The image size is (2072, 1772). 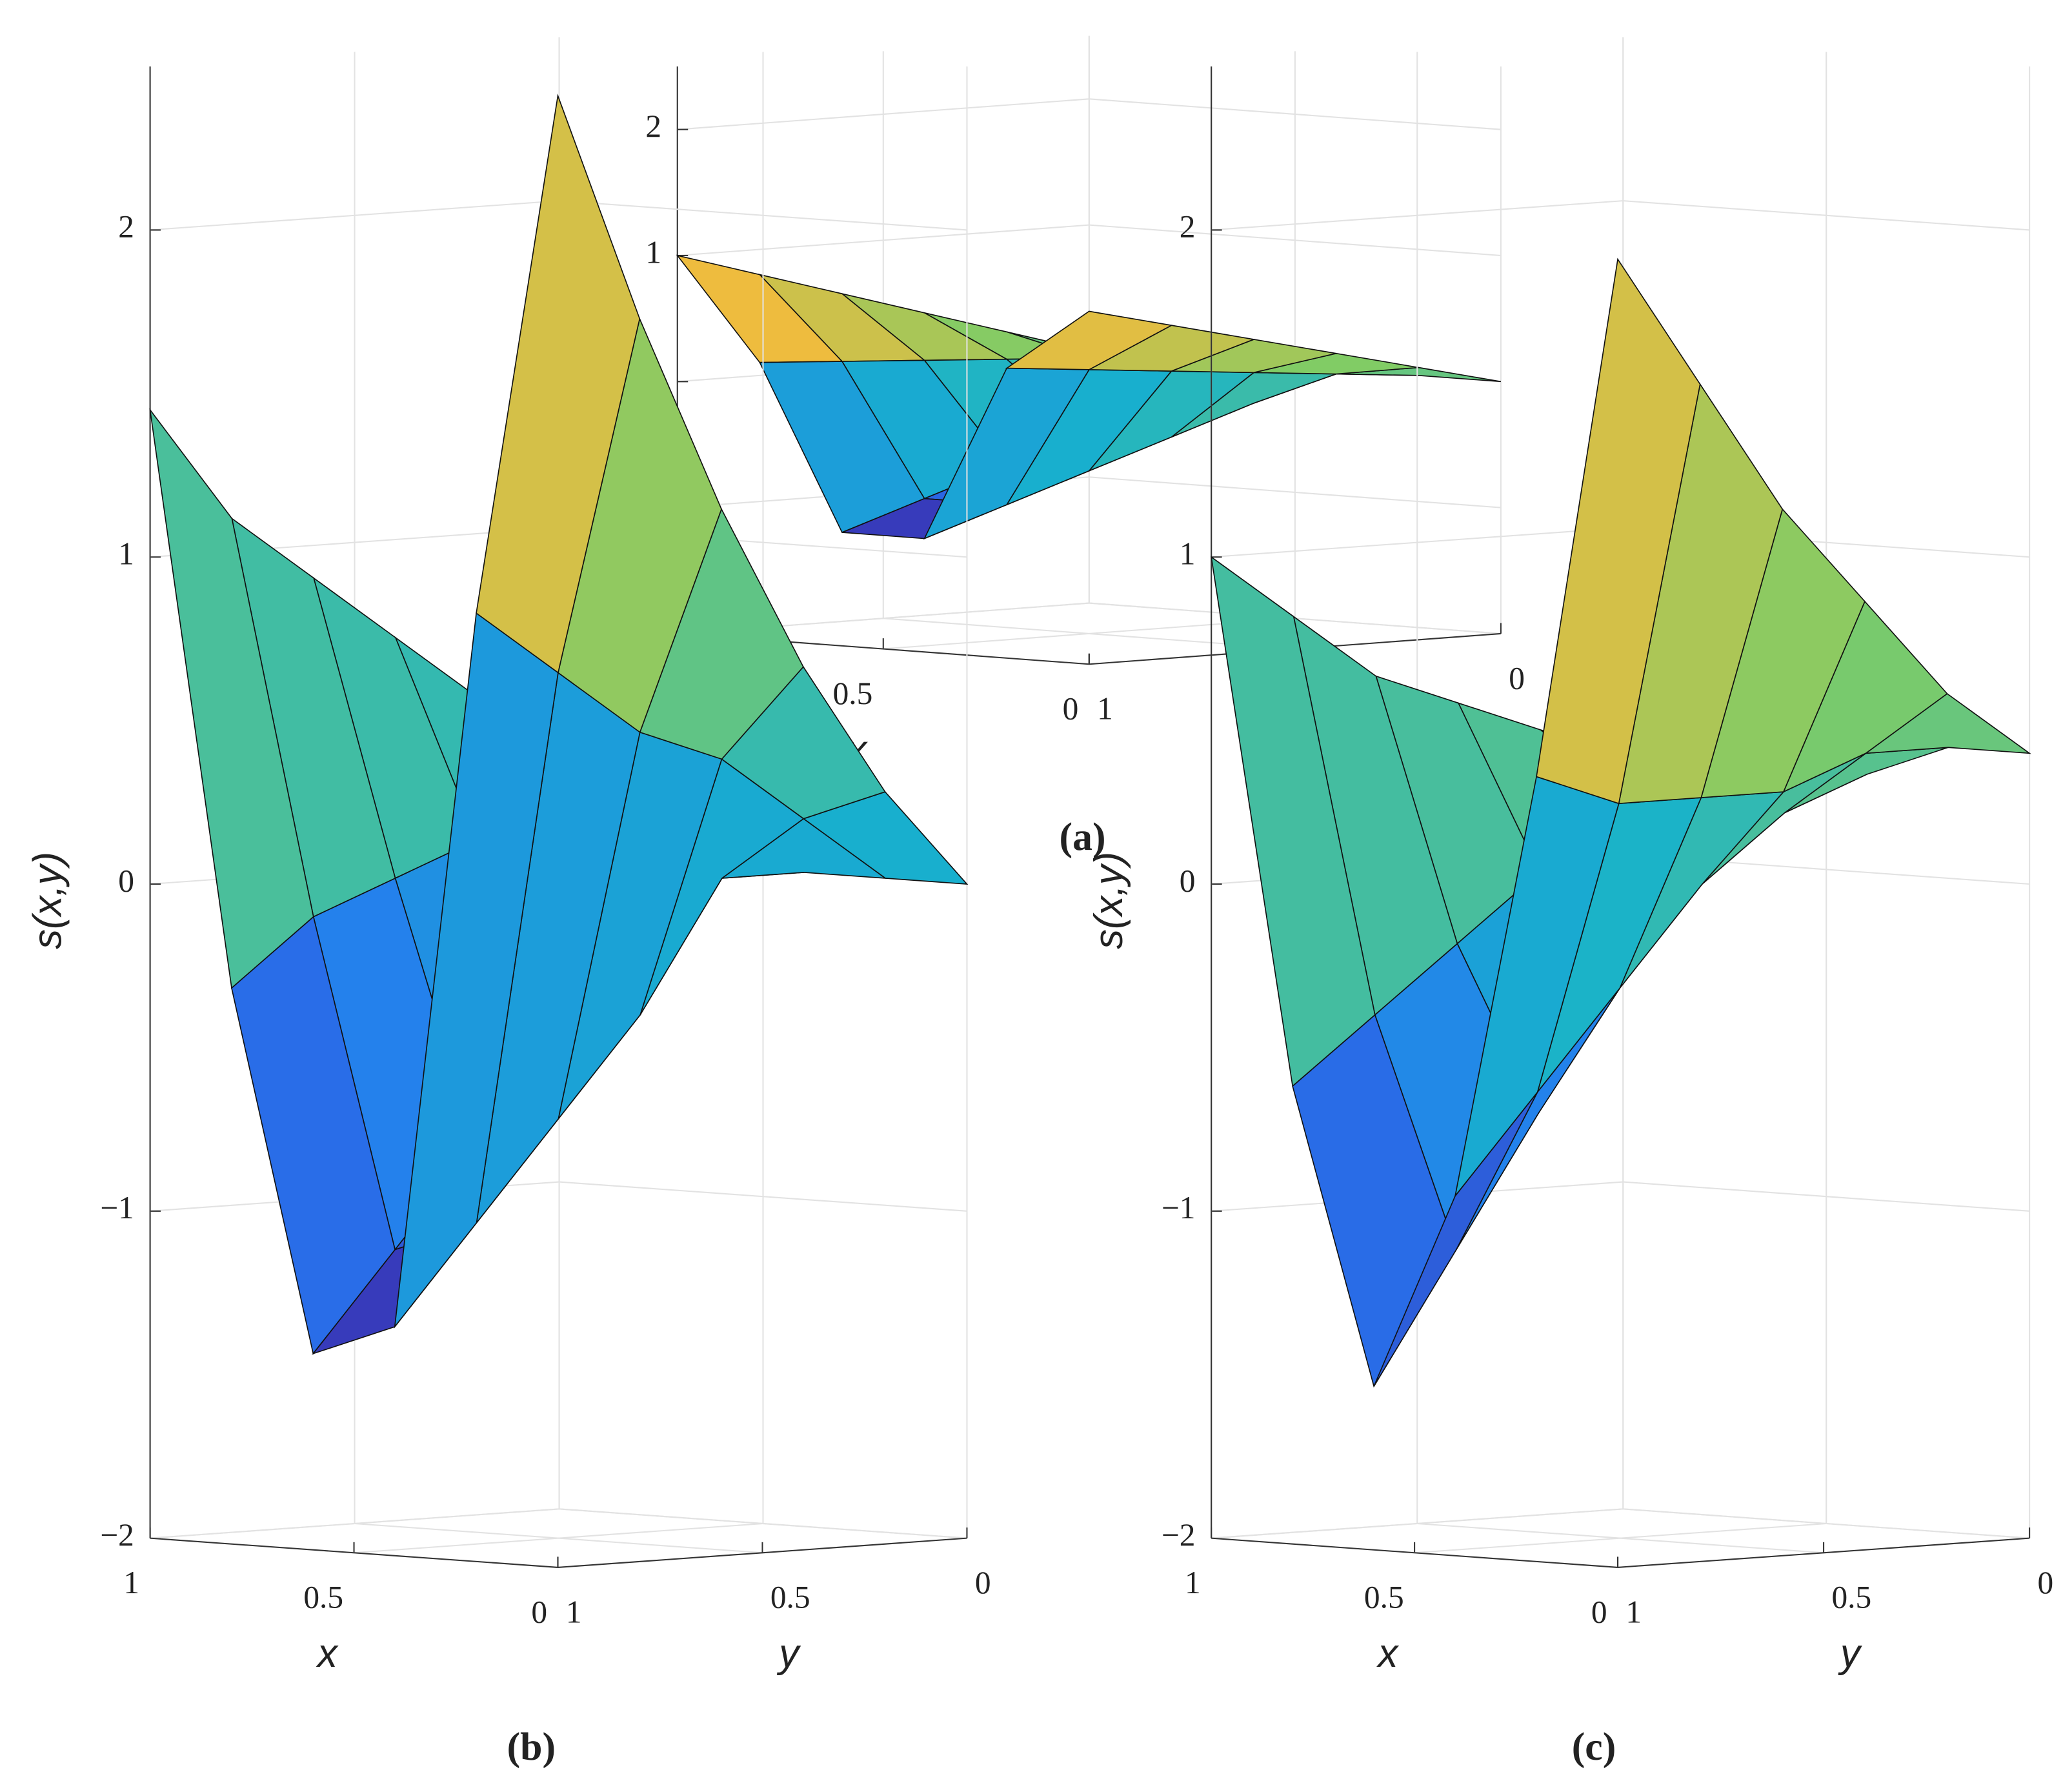 What do you see at coordinates (531, 1747) in the screenshot?
I see `caption: (b)` at bounding box center [531, 1747].